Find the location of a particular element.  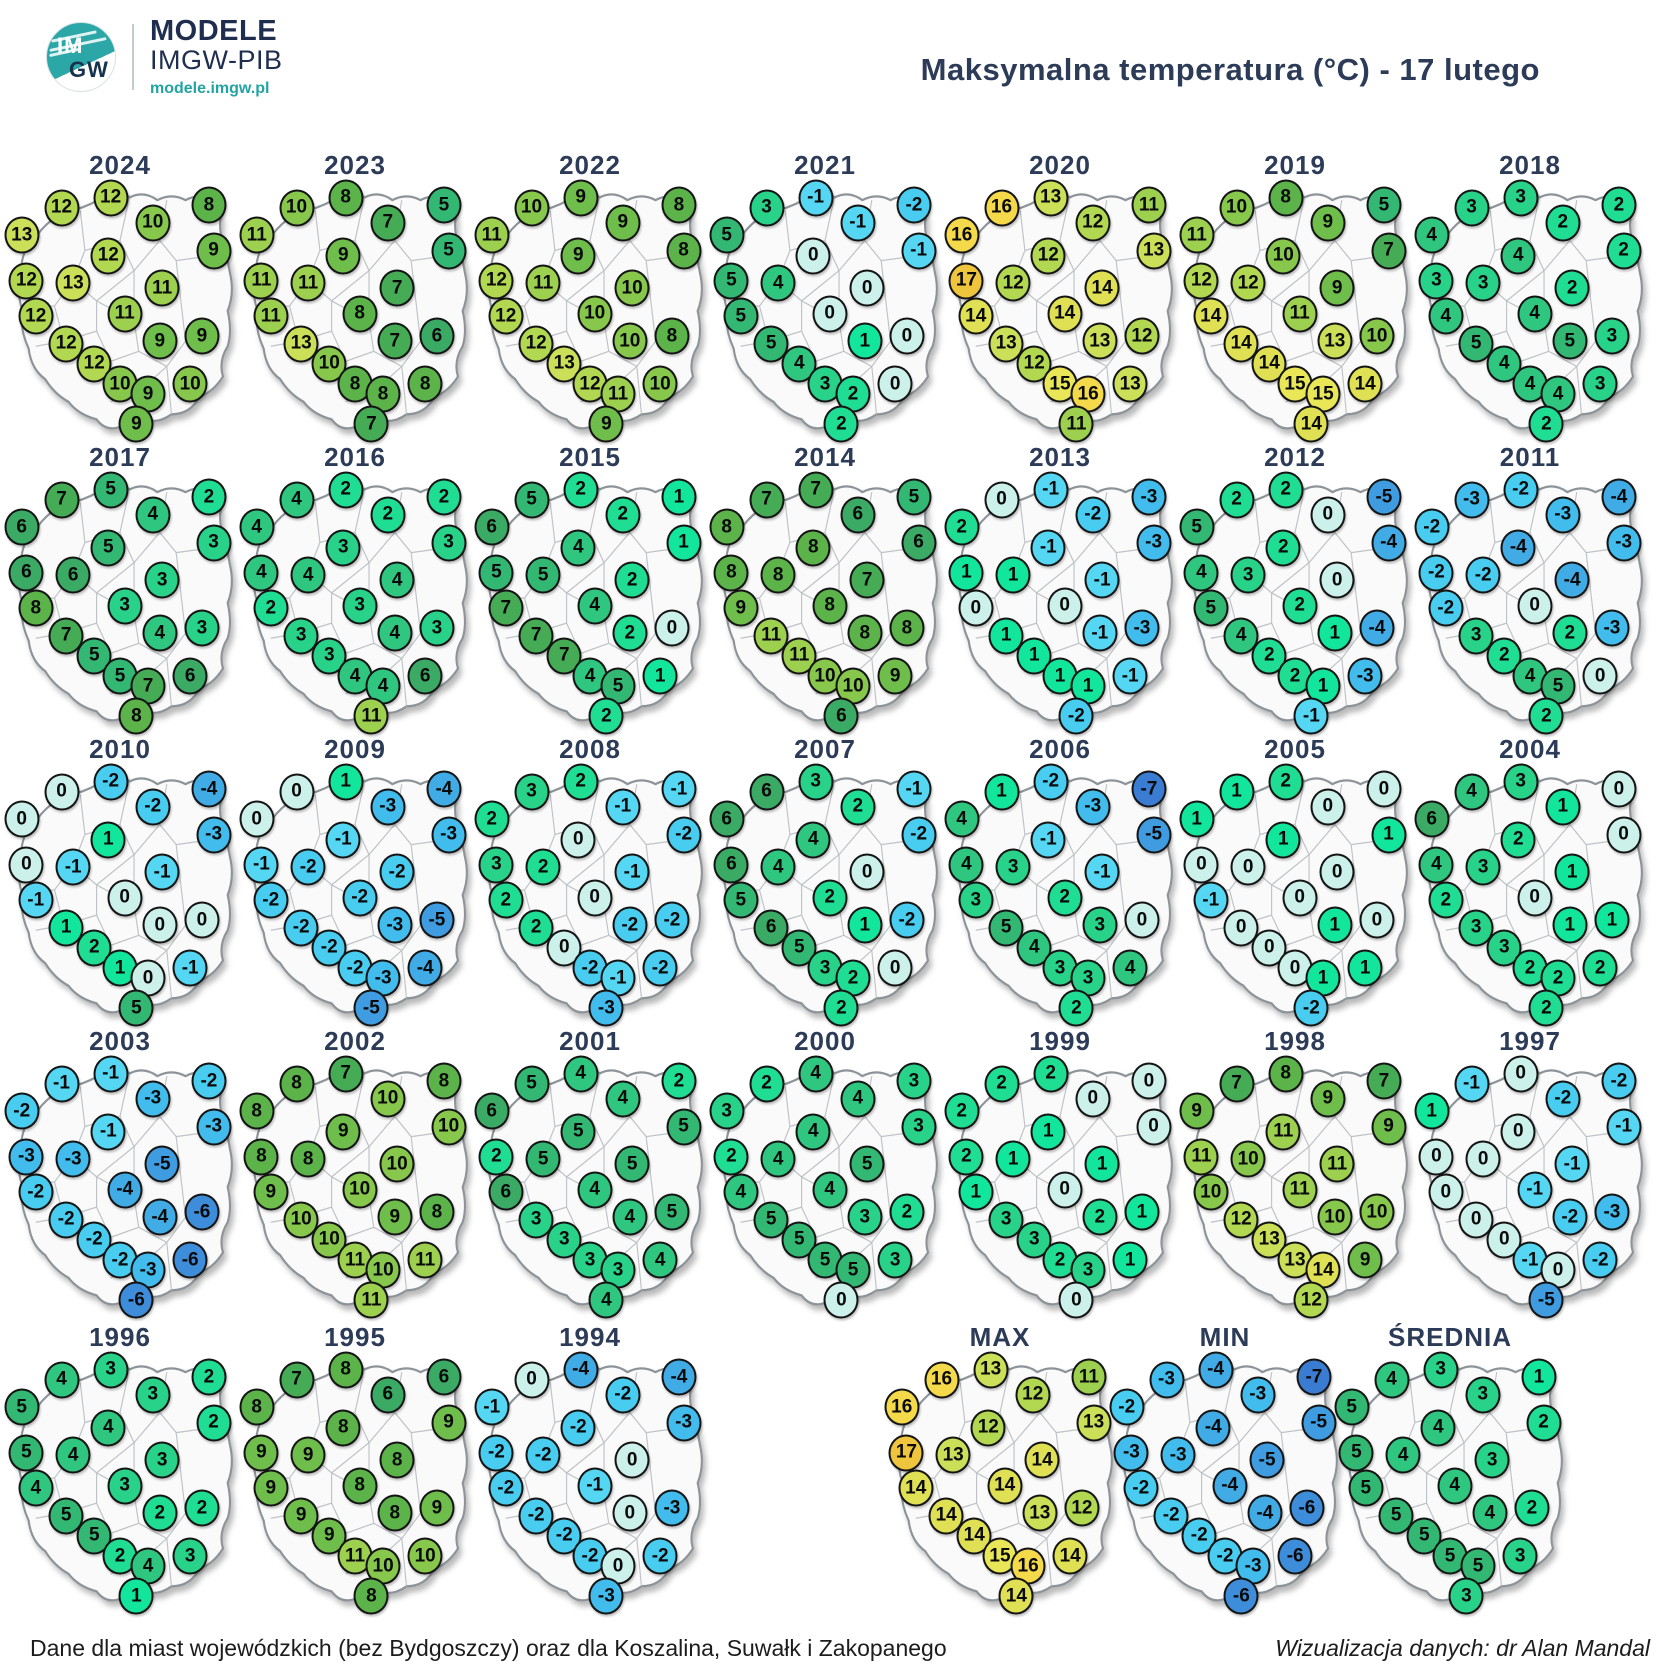

temp-circle-szczecin: 8 is located at coordinates (257, 1111).